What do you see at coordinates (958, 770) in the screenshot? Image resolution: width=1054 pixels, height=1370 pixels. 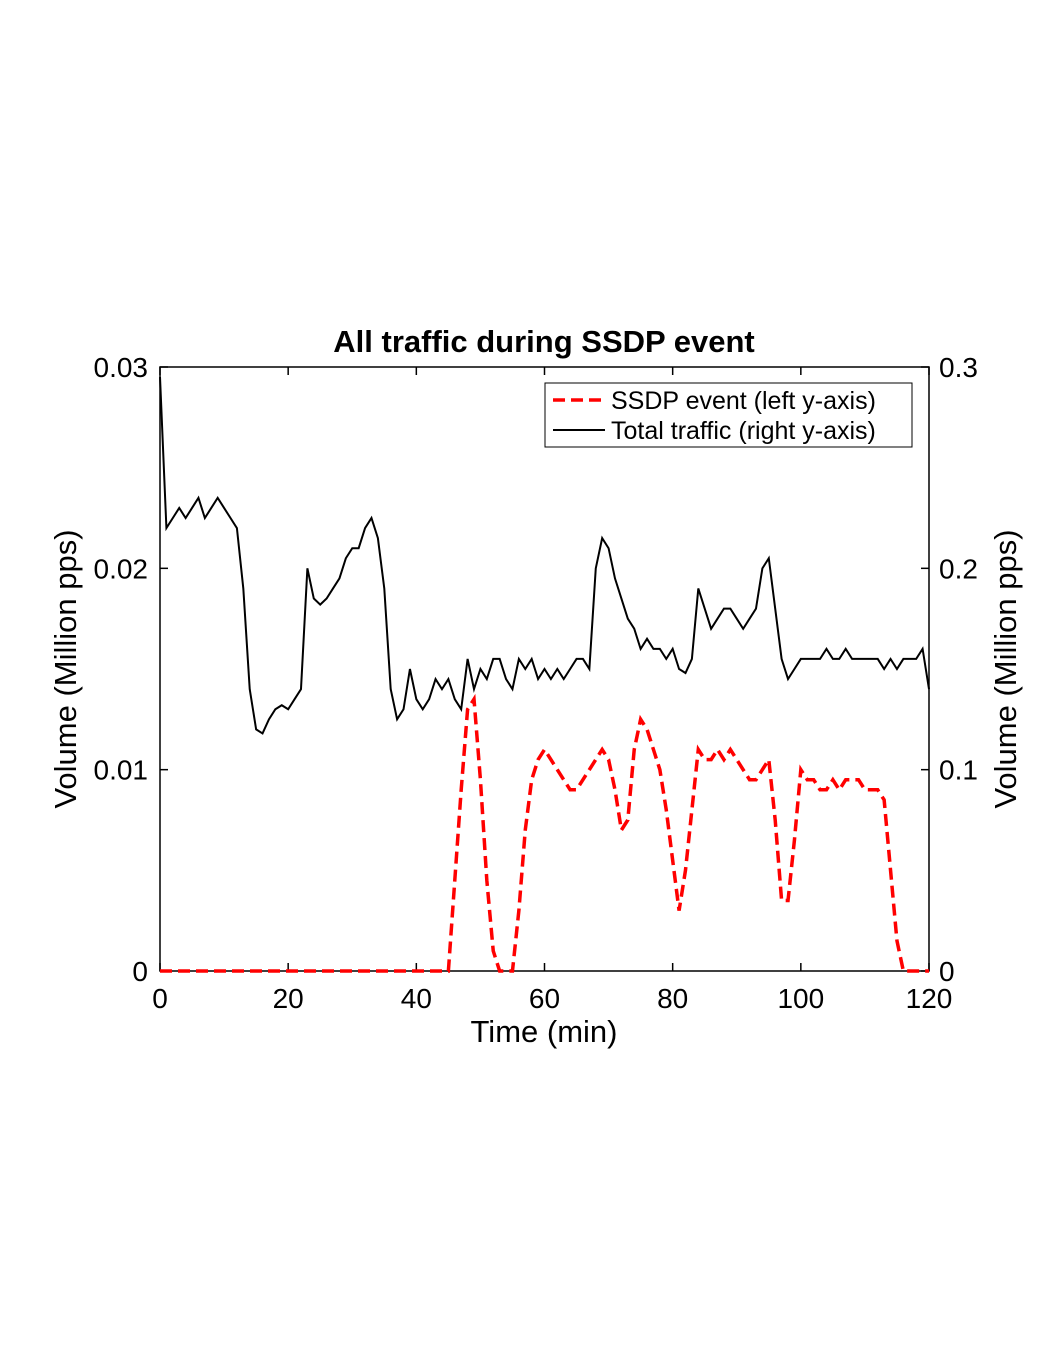 I see `y2-tick-label: 0.1` at bounding box center [958, 770].